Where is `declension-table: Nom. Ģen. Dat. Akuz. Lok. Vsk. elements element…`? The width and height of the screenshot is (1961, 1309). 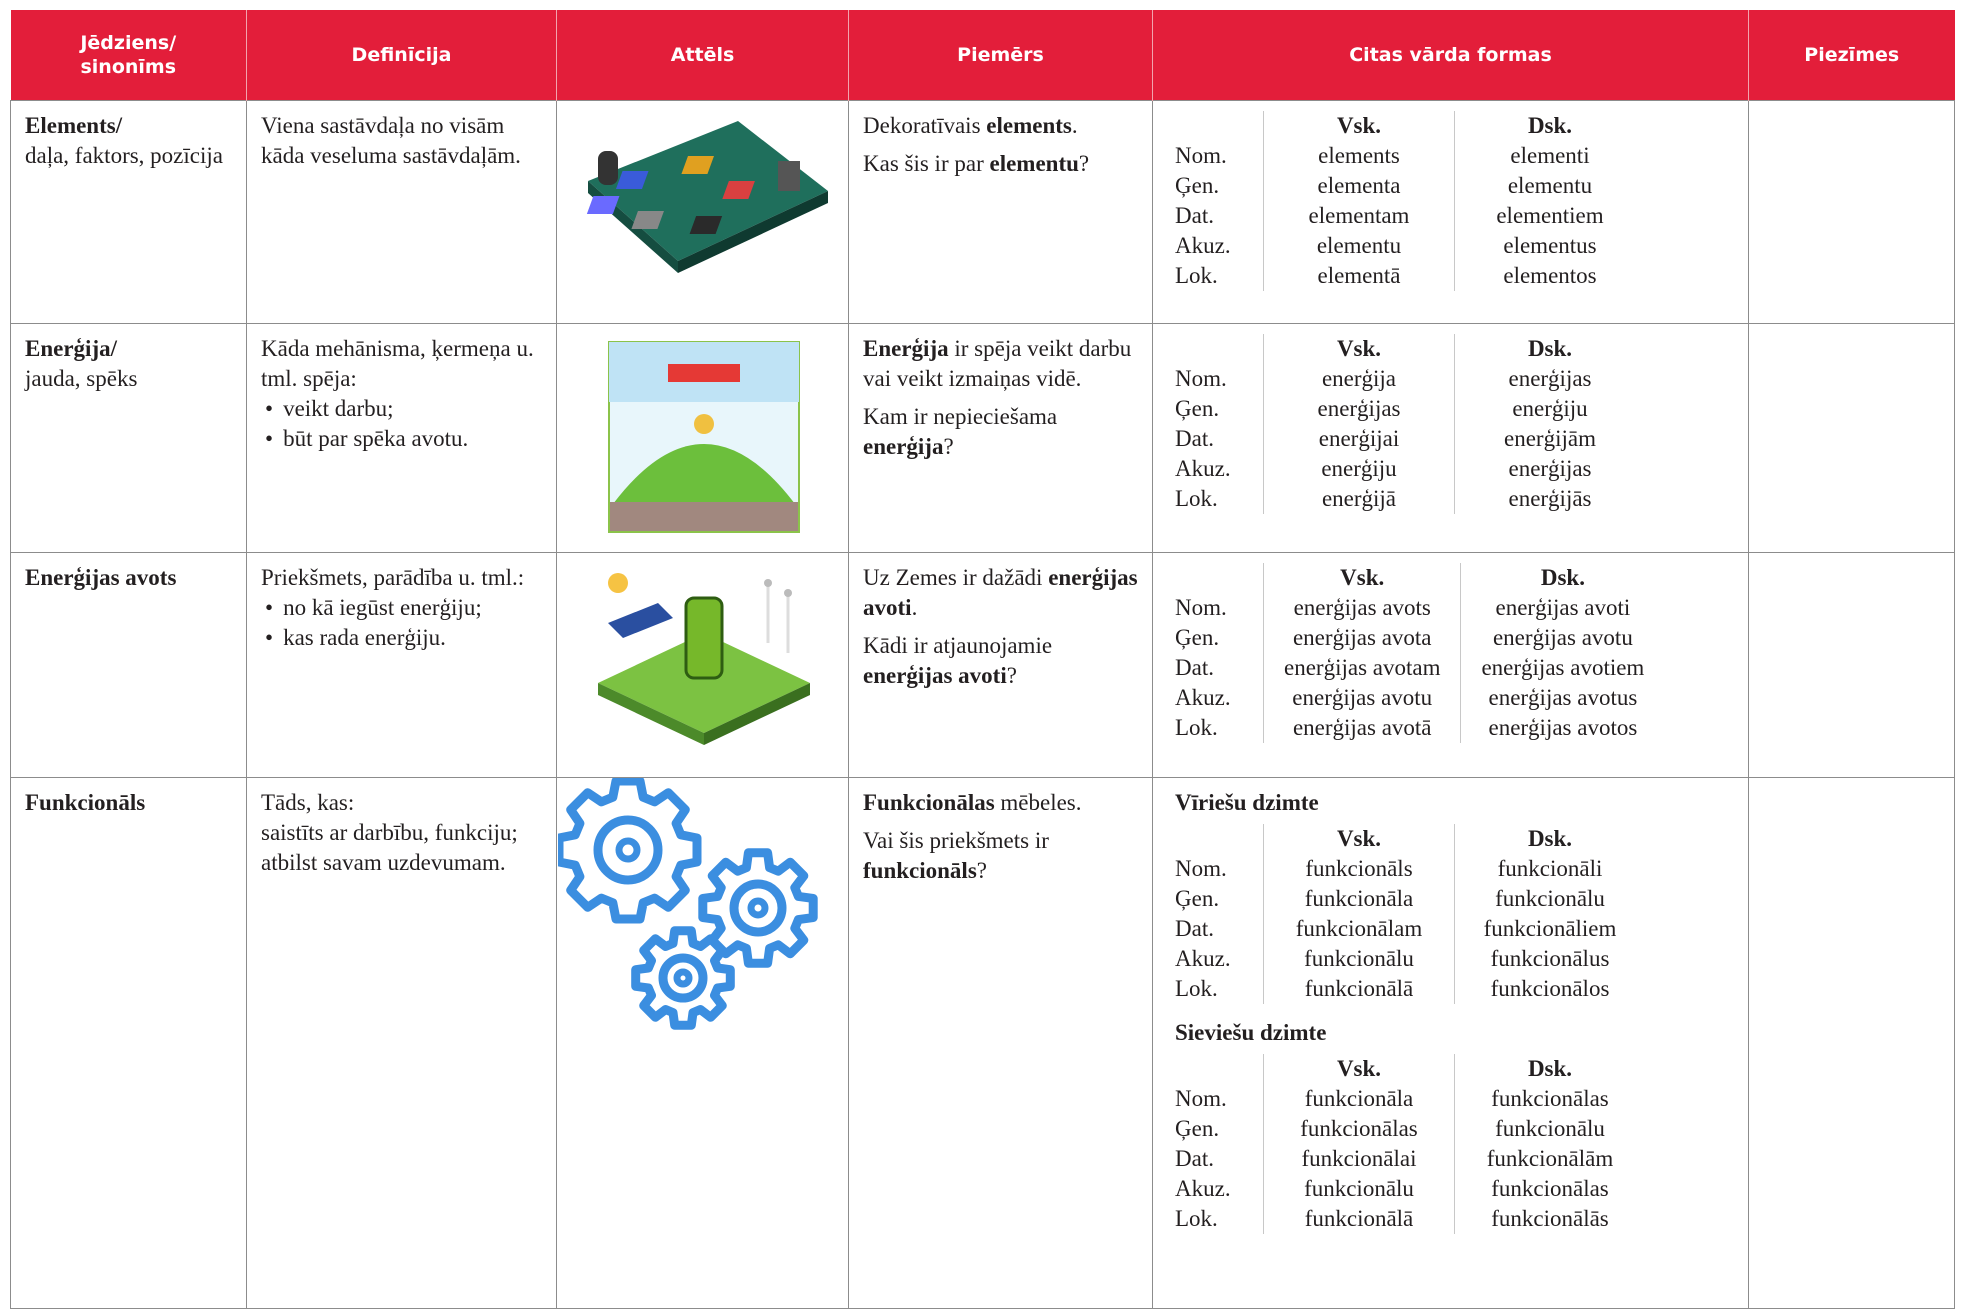
declension-table: Nom. Ģen. Dat. Akuz. Lok. Vsk. elements element… is located at coordinates (1456, 201).